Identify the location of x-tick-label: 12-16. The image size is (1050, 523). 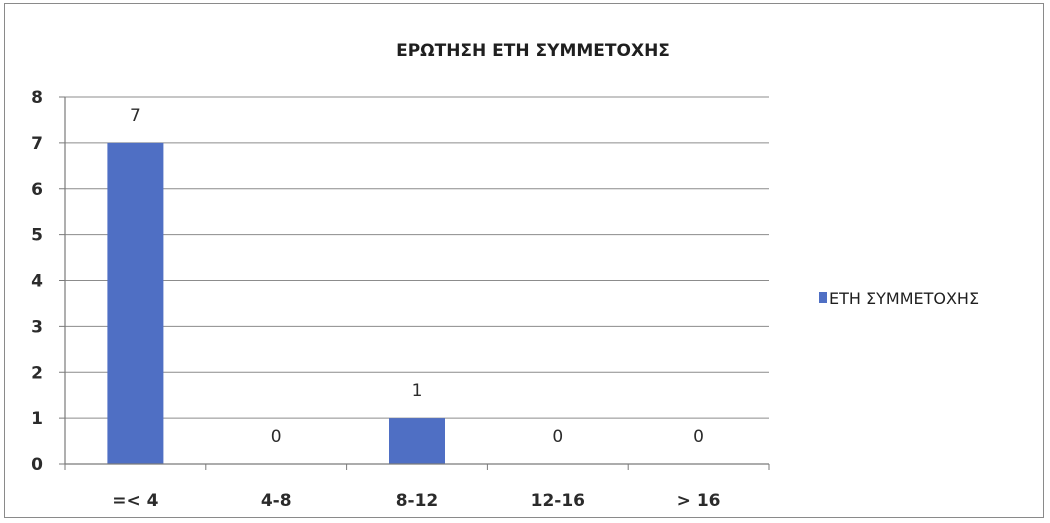
(558, 501).